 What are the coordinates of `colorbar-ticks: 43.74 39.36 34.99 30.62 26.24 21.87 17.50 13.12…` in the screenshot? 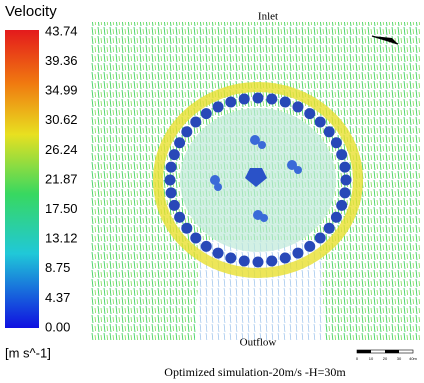 It's located at (61, 178).